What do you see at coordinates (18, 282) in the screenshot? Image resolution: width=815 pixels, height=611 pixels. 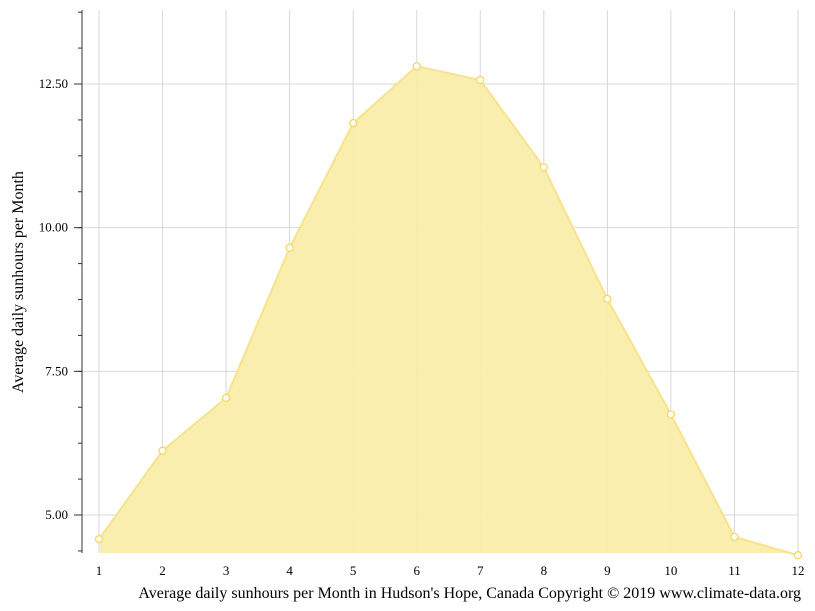 I see `y-axis-title: Average daily sunhours per Month` at bounding box center [18, 282].